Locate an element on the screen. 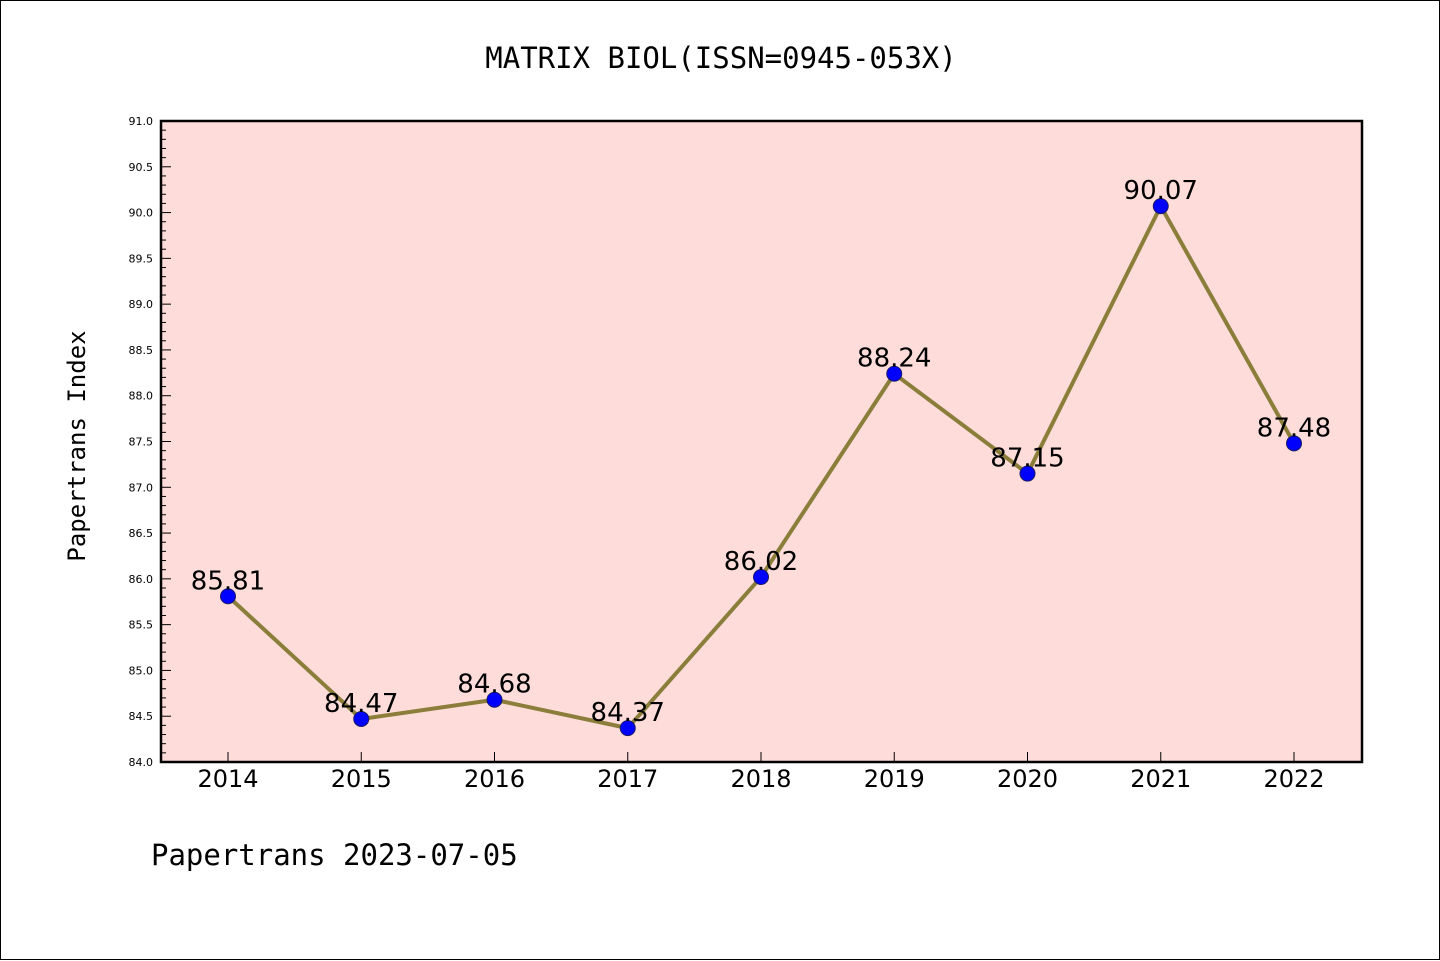 This screenshot has height=961, width=1440. x-axis: 2014 2015 2016 2017 2018 2019 2020 2021 2022 is located at coordinates (761, 772).